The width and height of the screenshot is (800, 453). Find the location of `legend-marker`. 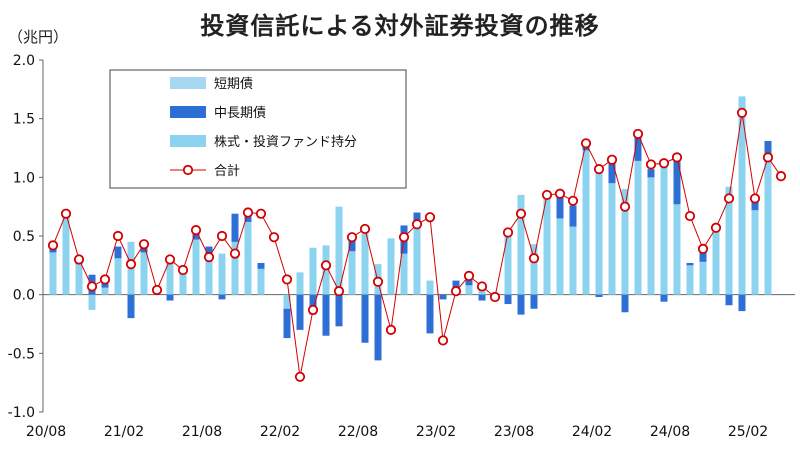

legend-marker is located at coordinates (188, 170).